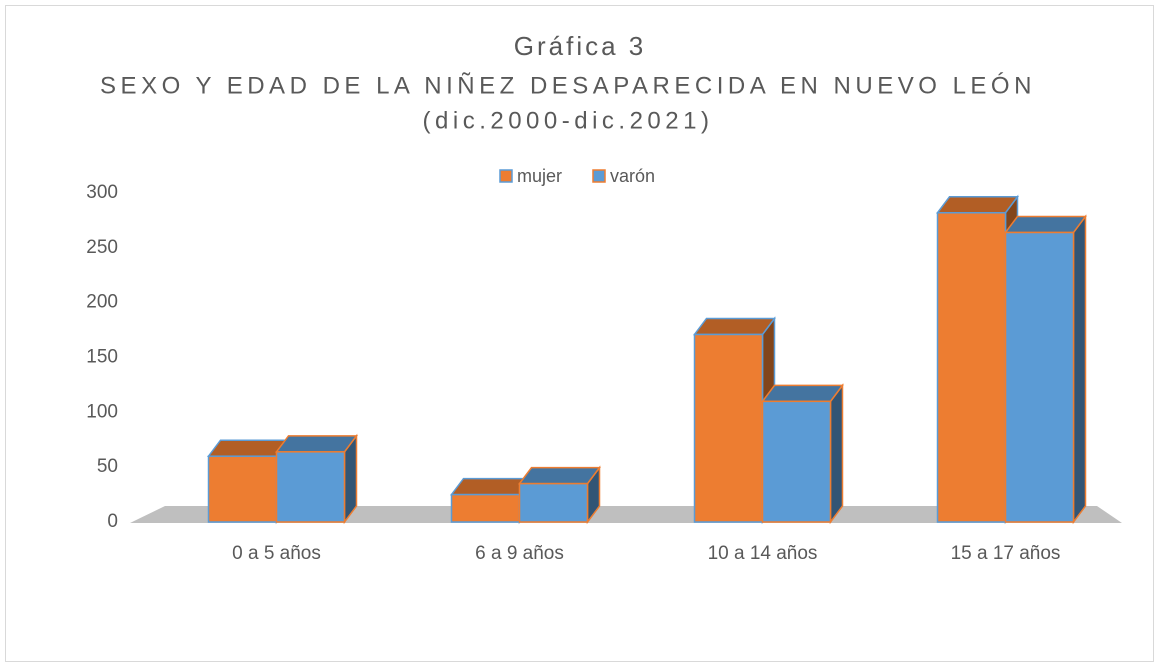 This screenshot has height=668, width=1159. I want to click on x-tick-label: 15 a 17 años, so click(1006, 553).